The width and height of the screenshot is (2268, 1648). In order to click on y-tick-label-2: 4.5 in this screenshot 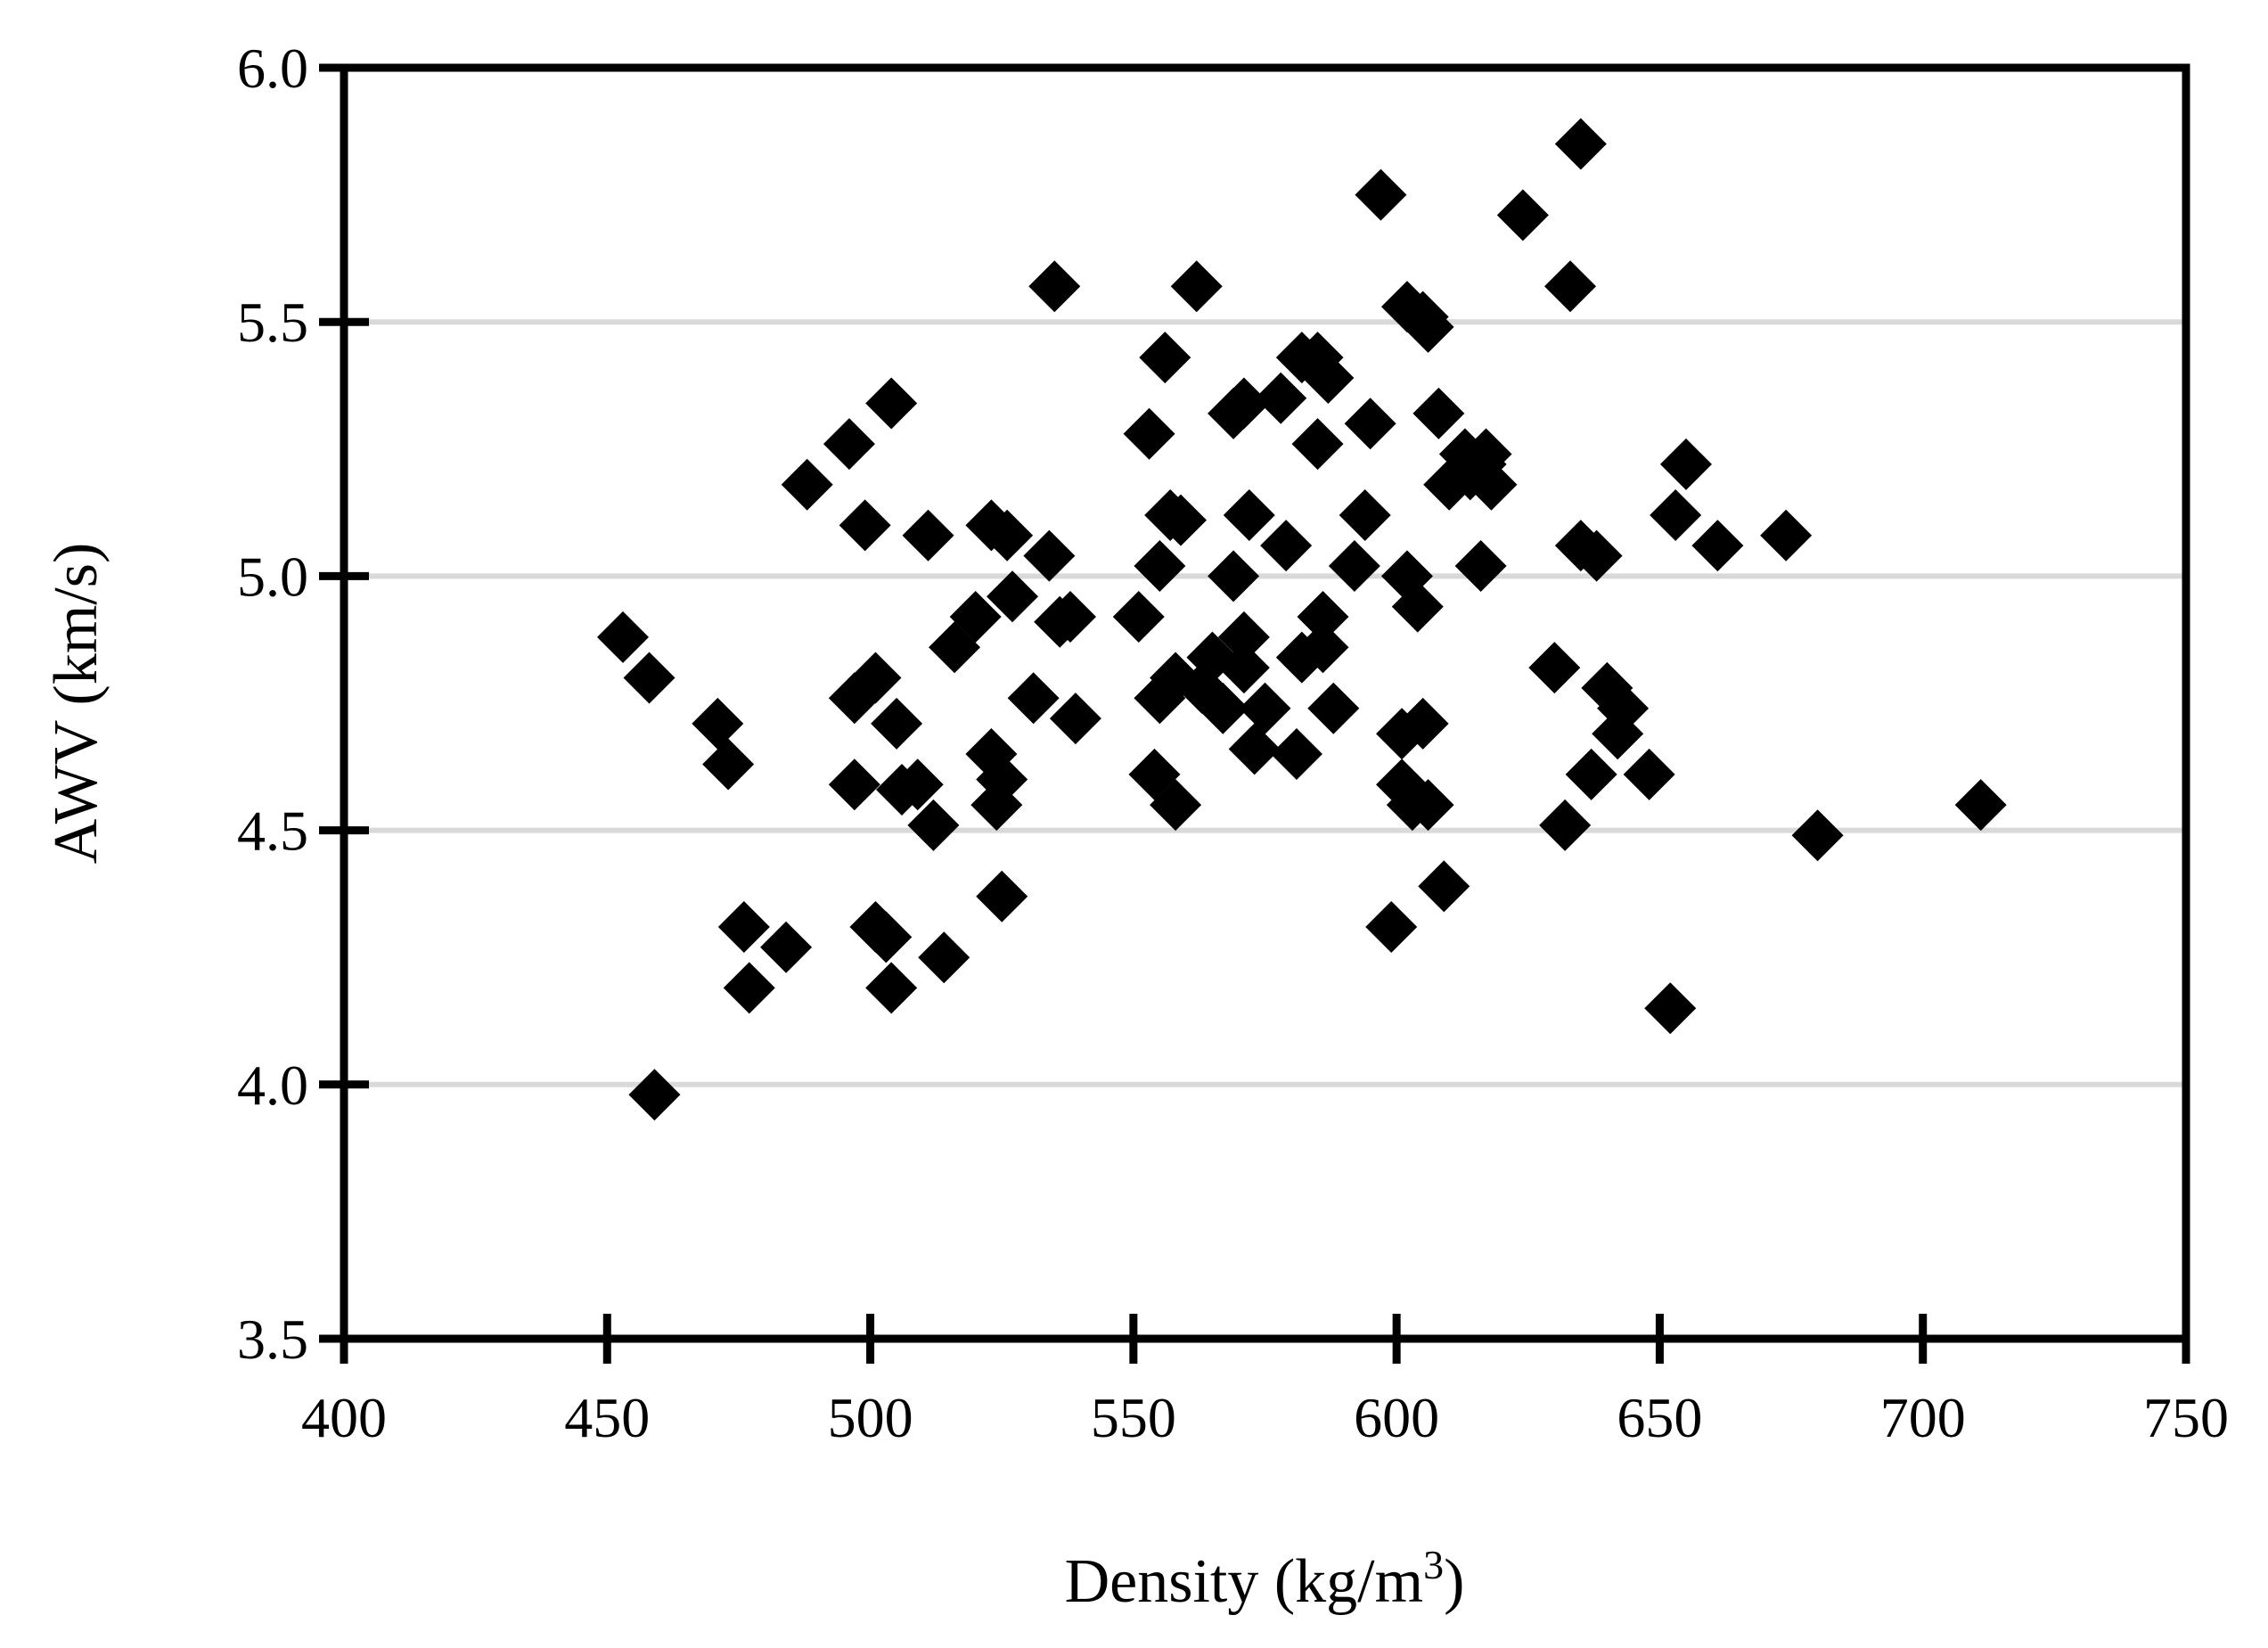, I will do `click(272, 831)`.